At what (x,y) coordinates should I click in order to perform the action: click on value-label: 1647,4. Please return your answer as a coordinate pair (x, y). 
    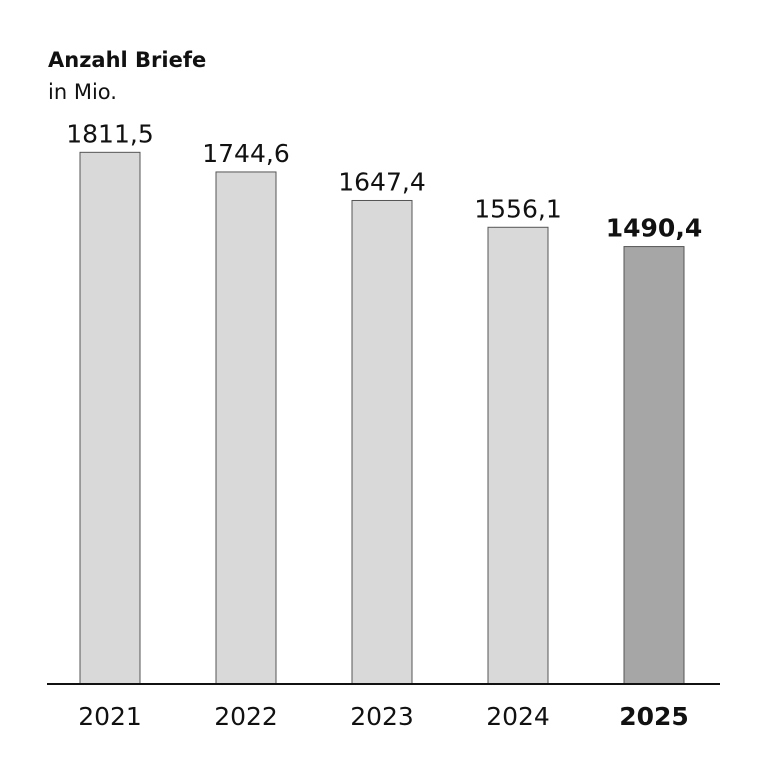
    Looking at the image, I should click on (381, 181).